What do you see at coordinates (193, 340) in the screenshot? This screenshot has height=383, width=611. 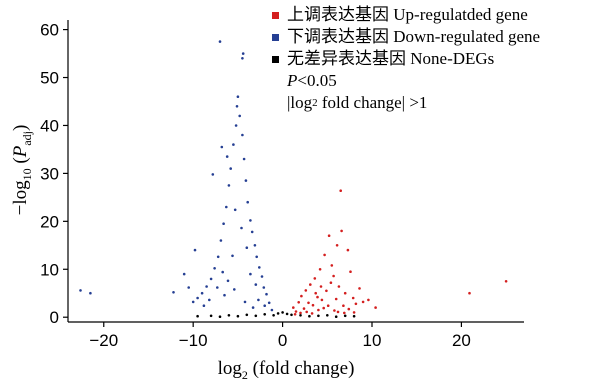 I see `x-tick-label: −10` at bounding box center [193, 340].